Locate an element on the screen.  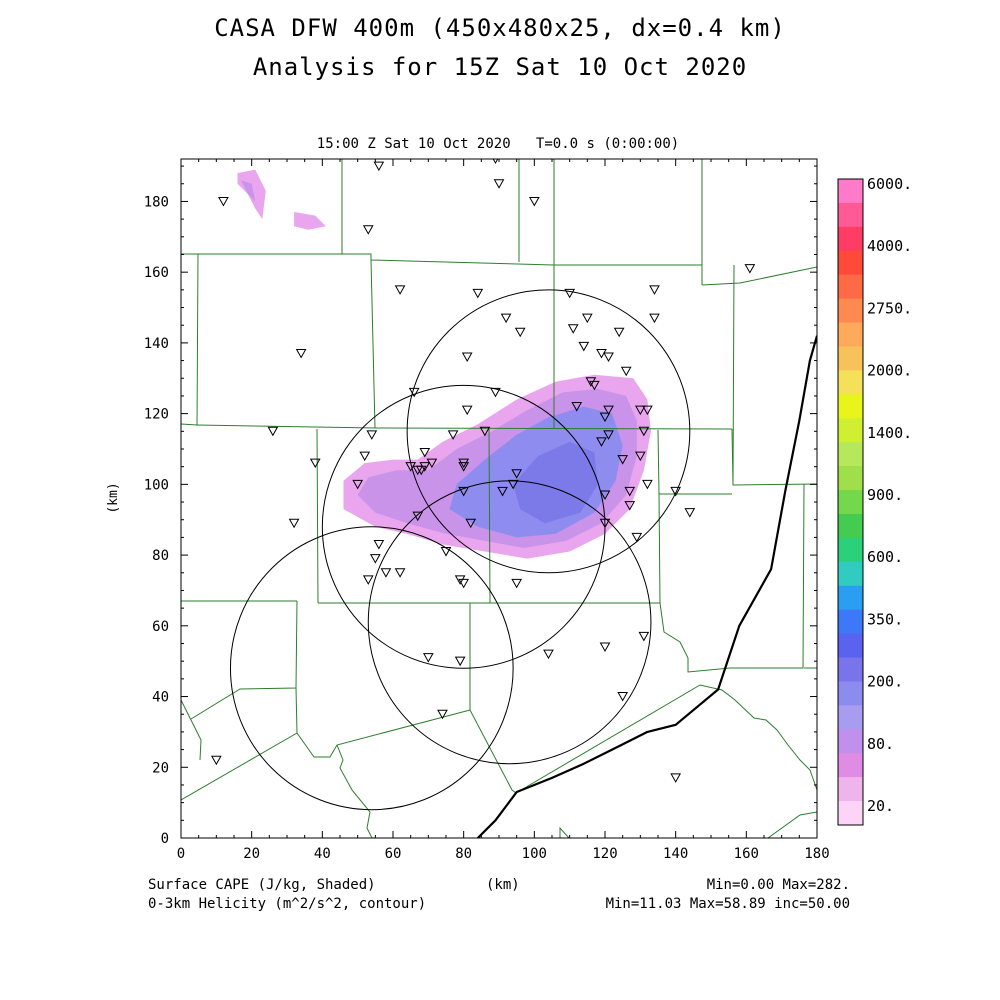
colorbar-label: 200. is located at coordinates (885, 682).